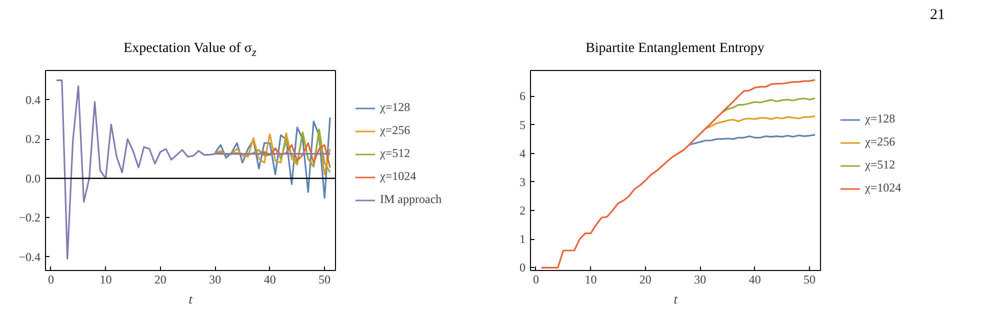  I want to click on y-tick-label: 0, so click(523, 267).